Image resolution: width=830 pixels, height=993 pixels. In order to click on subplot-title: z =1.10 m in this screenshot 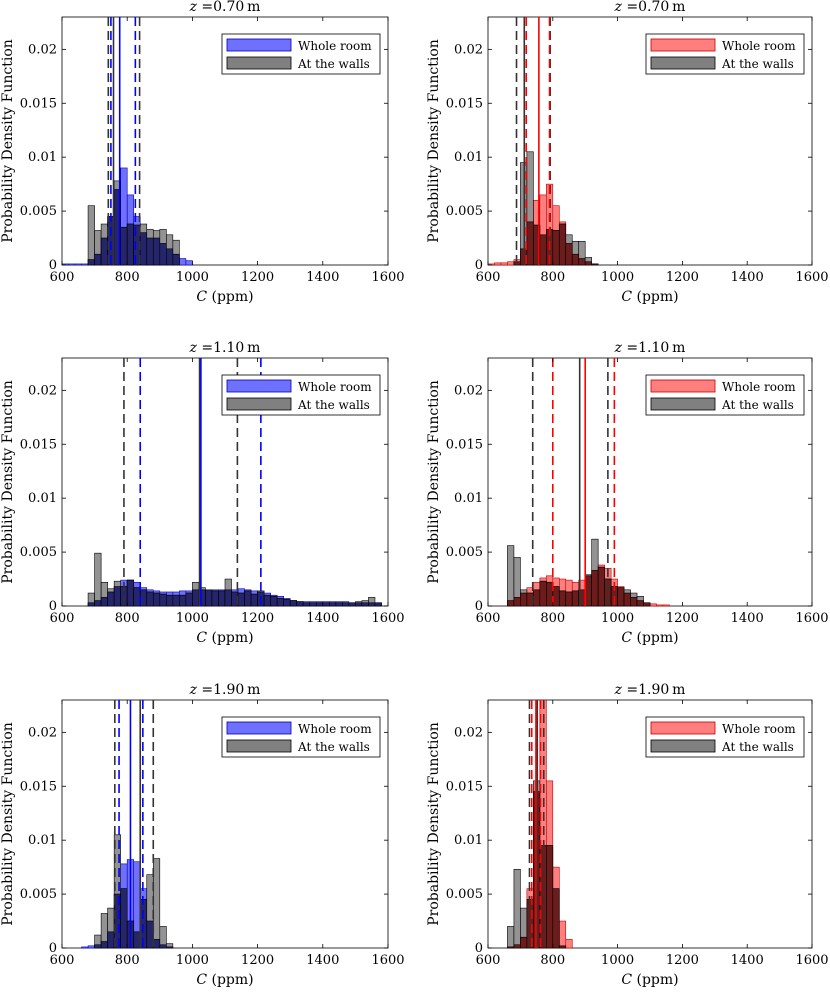, I will do `click(650, 348)`.